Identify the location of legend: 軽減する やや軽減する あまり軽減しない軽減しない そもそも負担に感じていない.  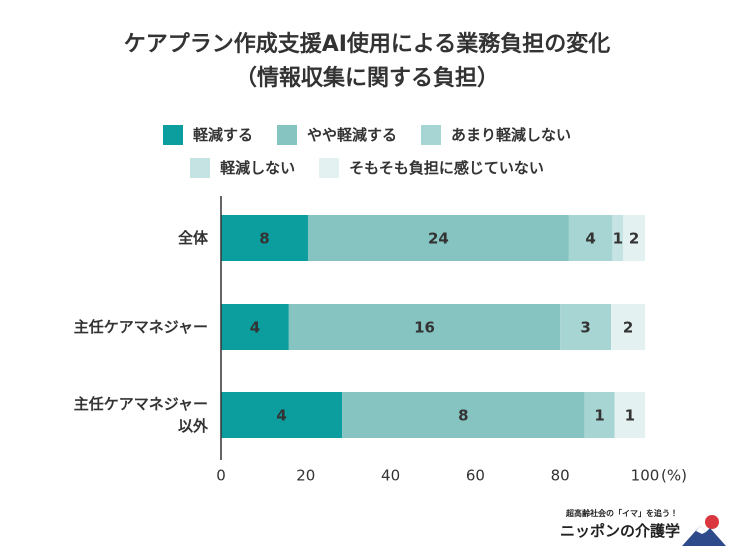
(367, 151).